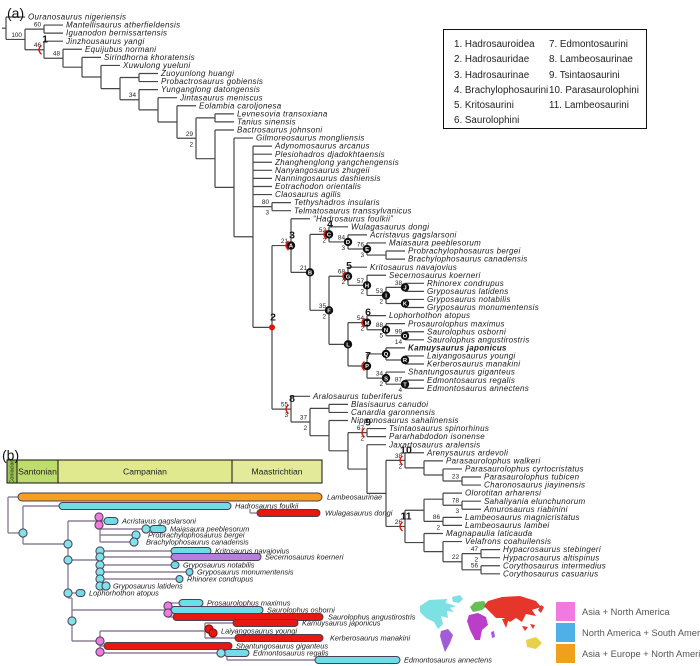 The height and width of the screenshot is (666, 700). What do you see at coordinates (487, 121) in the screenshot?
I see `clade-legend-item: 6. Saurolophini` at bounding box center [487, 121].